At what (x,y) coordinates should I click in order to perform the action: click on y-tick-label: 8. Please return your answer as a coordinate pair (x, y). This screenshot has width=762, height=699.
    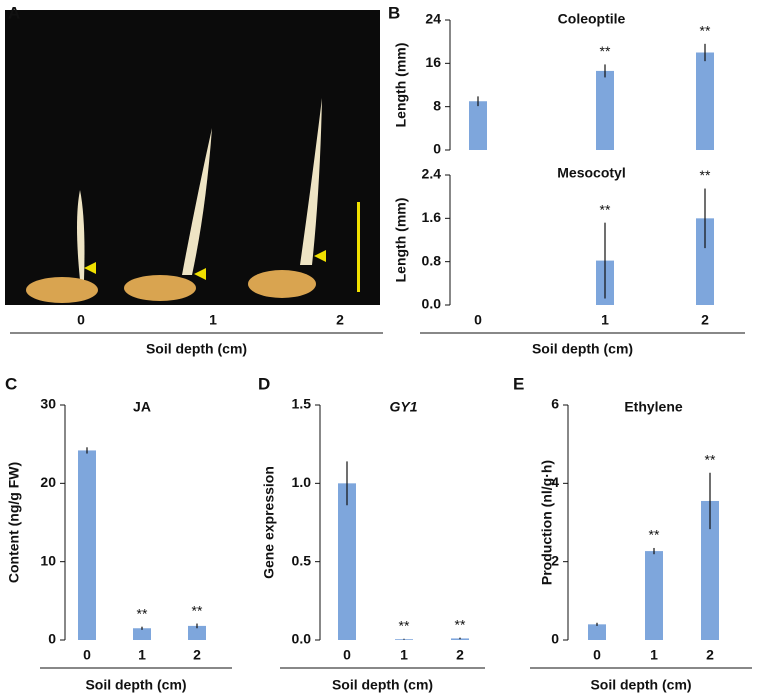
    Looking at the image, I should click on (437, 105).